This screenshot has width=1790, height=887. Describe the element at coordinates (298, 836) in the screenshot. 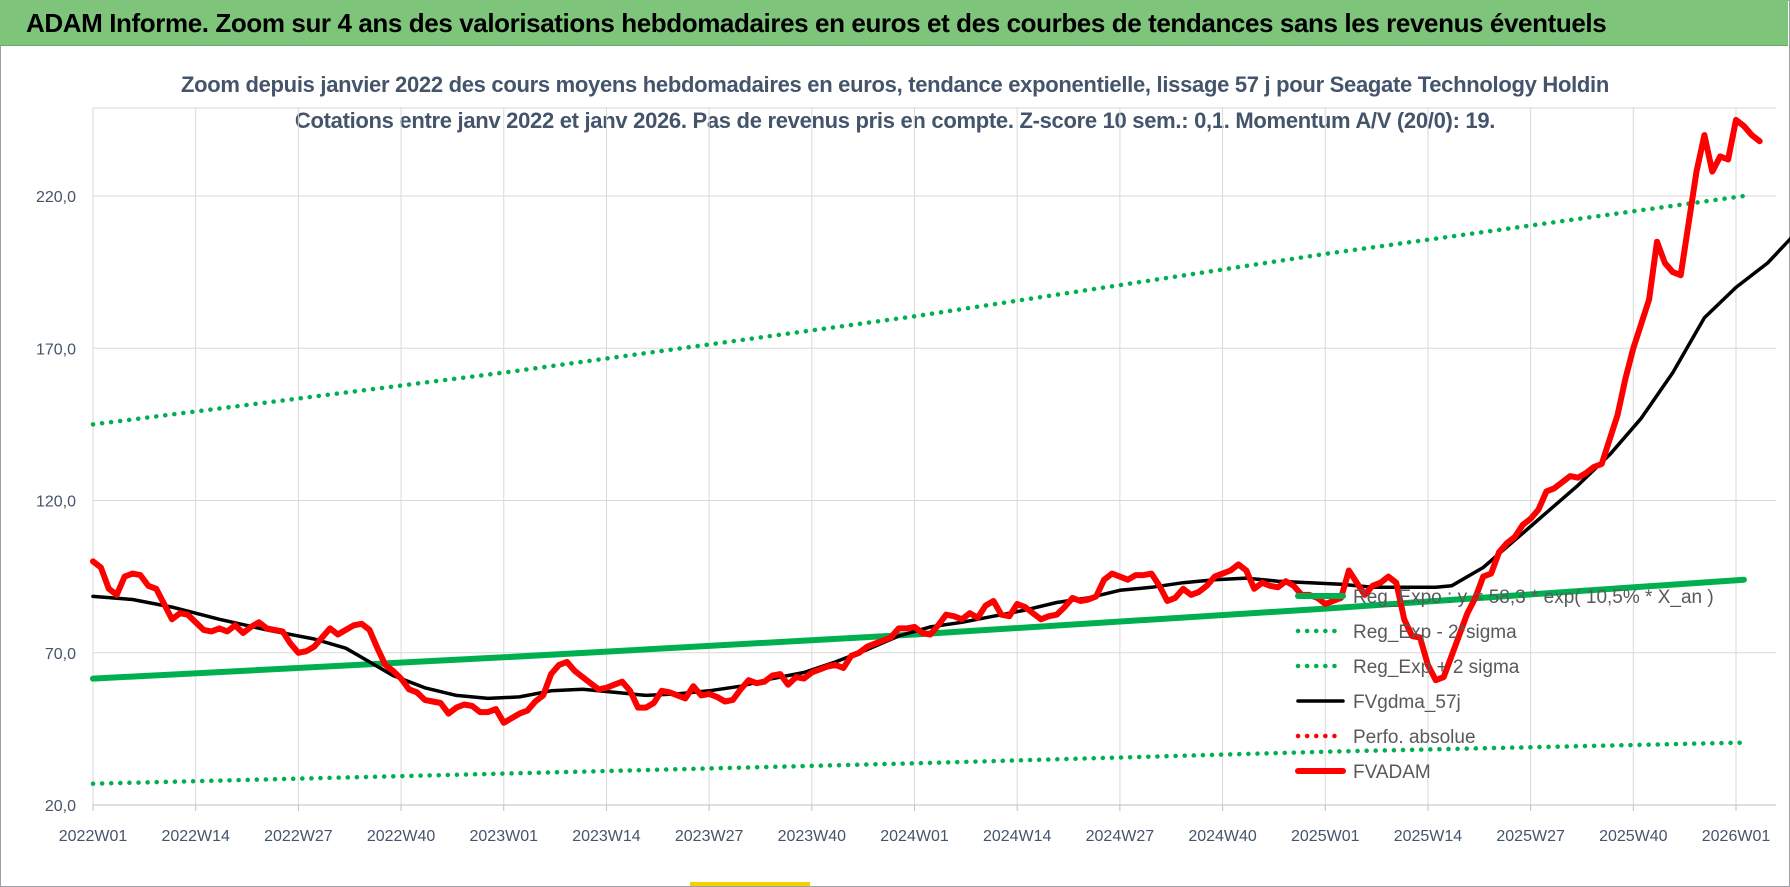

I see `x-tick-label: 2022W27` at that location.